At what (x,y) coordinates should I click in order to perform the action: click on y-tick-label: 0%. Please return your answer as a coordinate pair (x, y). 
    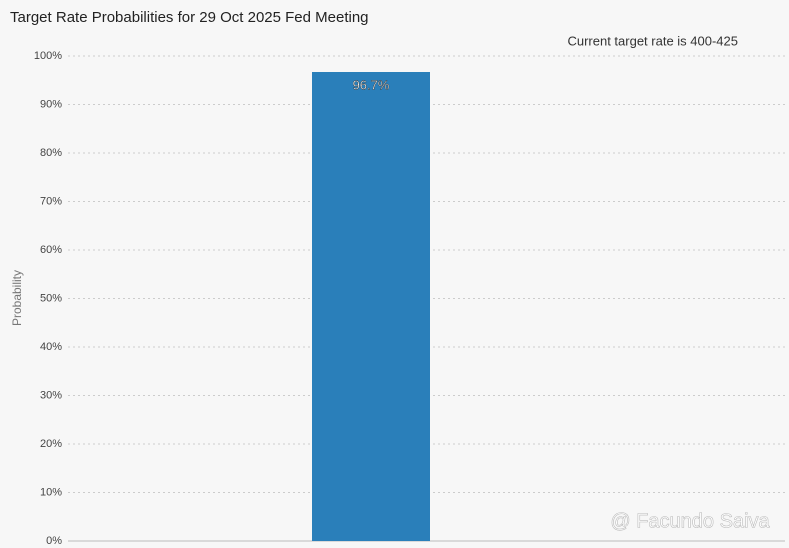
    Looking at the image, I should click on (54, 541).